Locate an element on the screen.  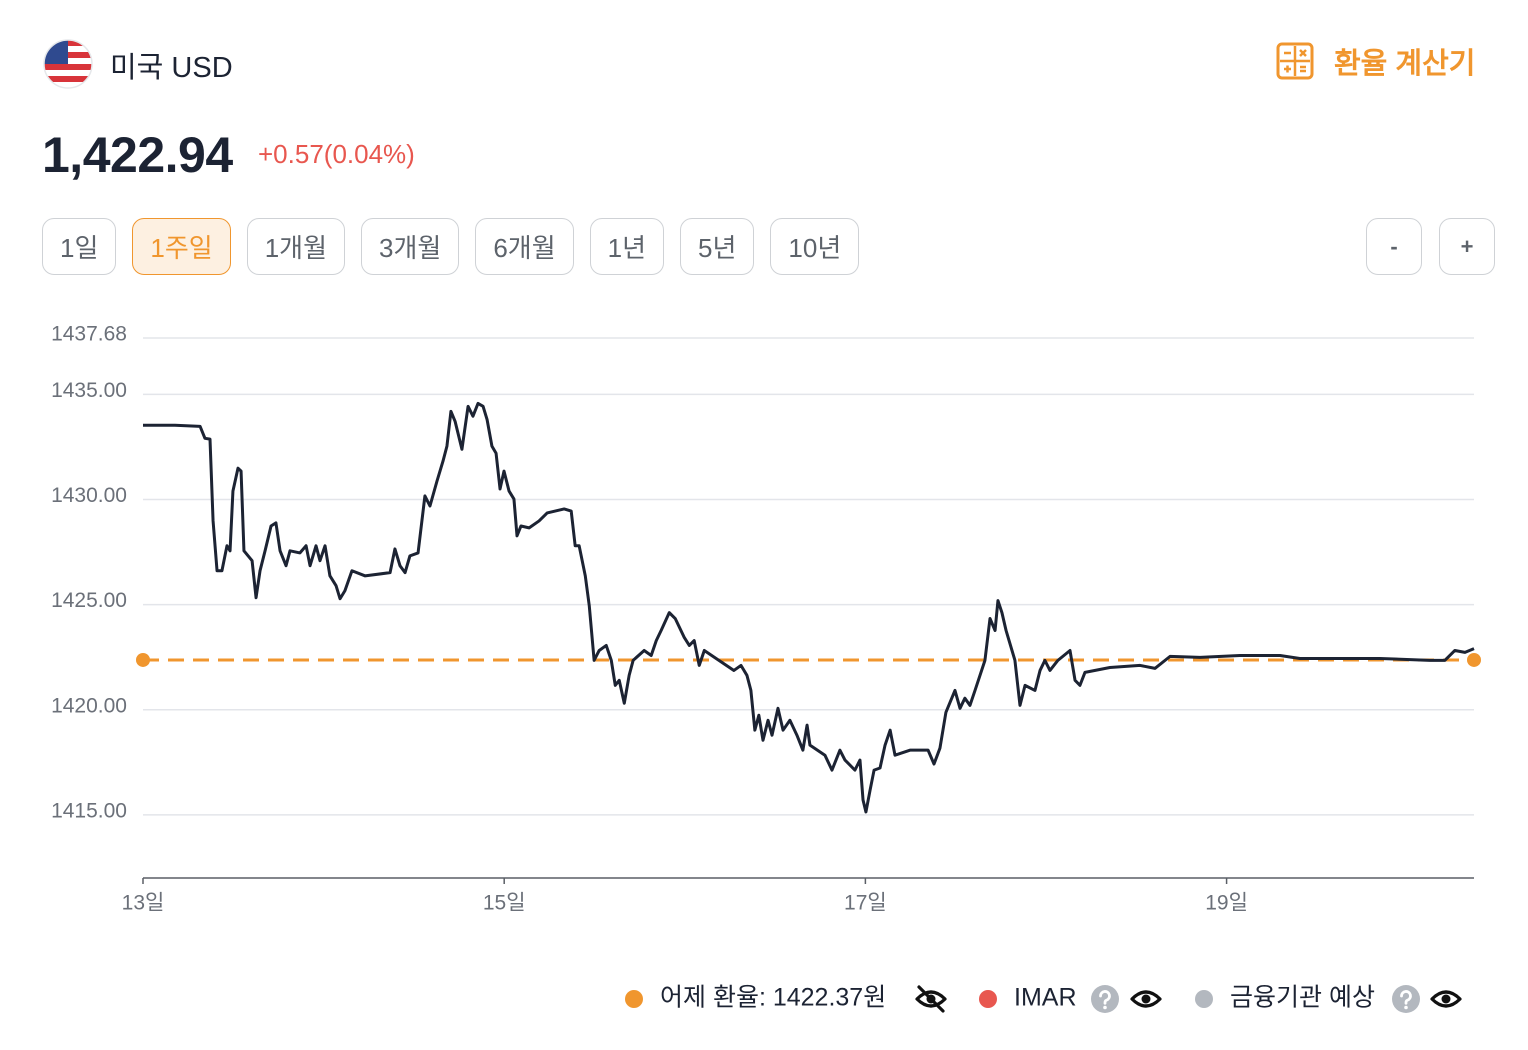
x-tick-label: 15일 is located at coordinates (504, 903).